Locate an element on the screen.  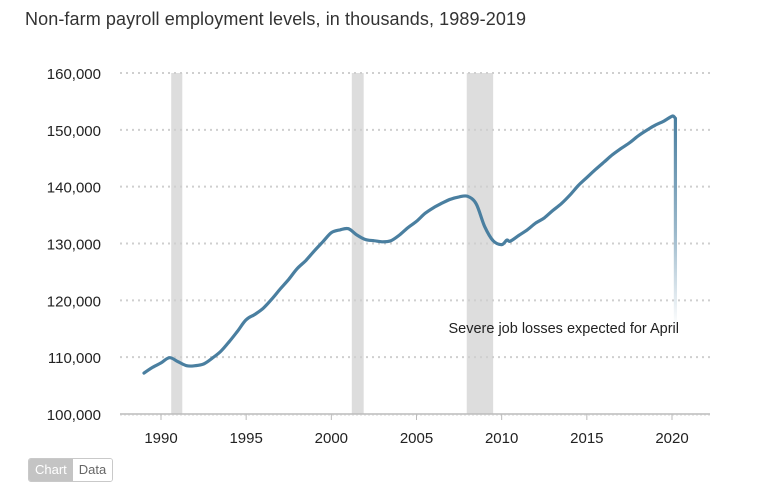
x-tick-label: 2010 is located at coordinates (501, 438).